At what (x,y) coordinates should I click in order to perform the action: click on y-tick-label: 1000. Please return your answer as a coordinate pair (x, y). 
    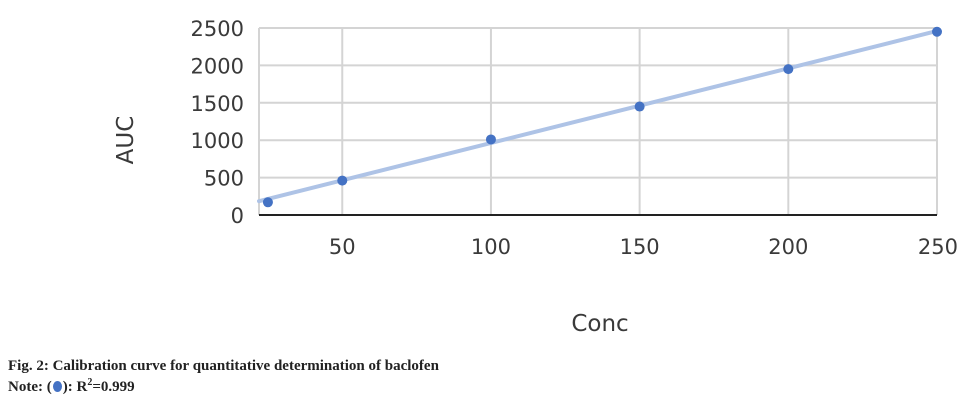
    Looking at the image, I should click on (217, 141).